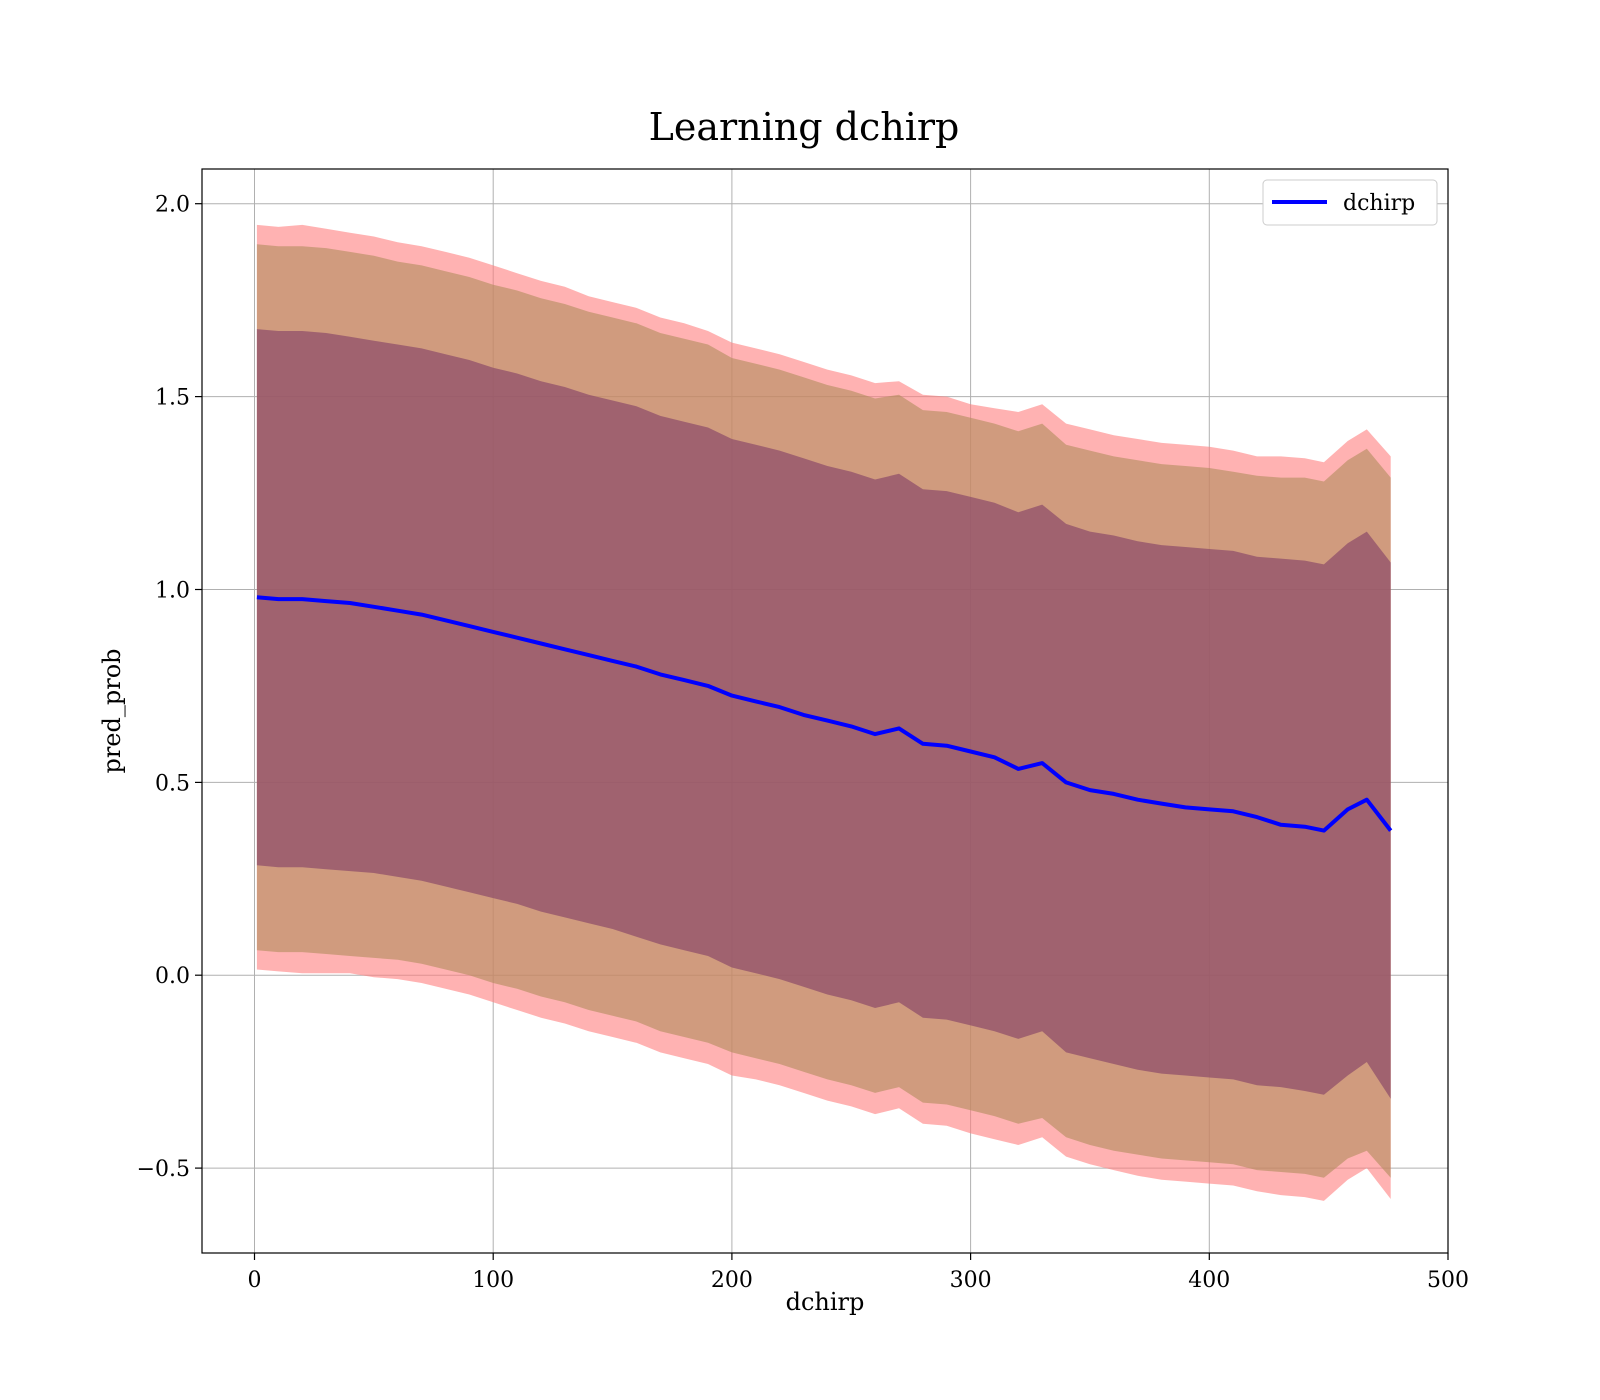 Image resolution: width=1600 pixels, height=1400 pixels. I want to click on series-line-dchirp, so click(824, 714).